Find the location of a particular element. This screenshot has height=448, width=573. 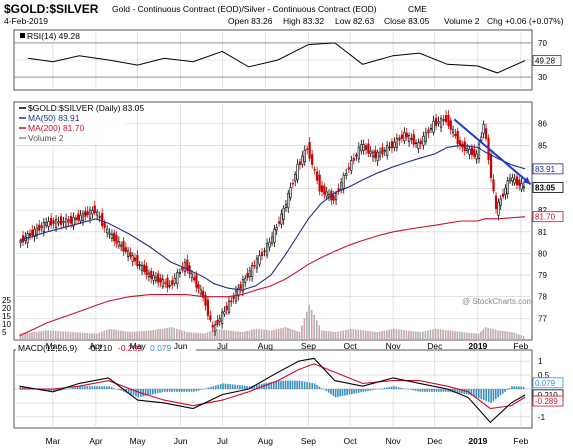

macd-legend-value: -0.210 is located at coordinates (100, 348).